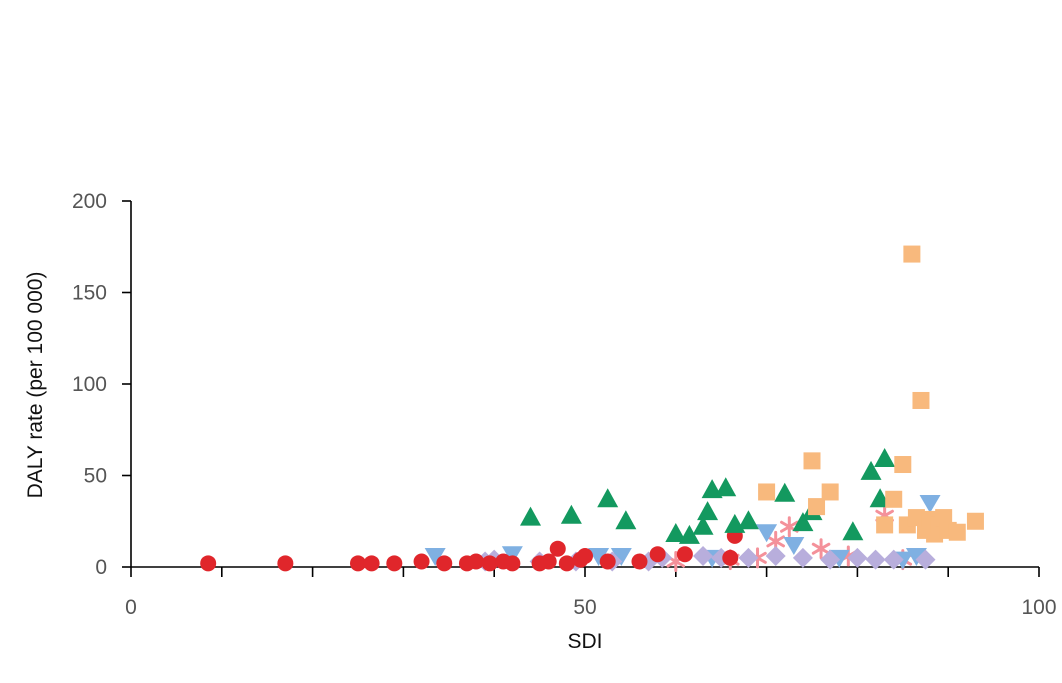  What do you see at coordinates (89, 384) in the screenshot?
I see `y-tick-label: 100` at bounding box center [89, 384].